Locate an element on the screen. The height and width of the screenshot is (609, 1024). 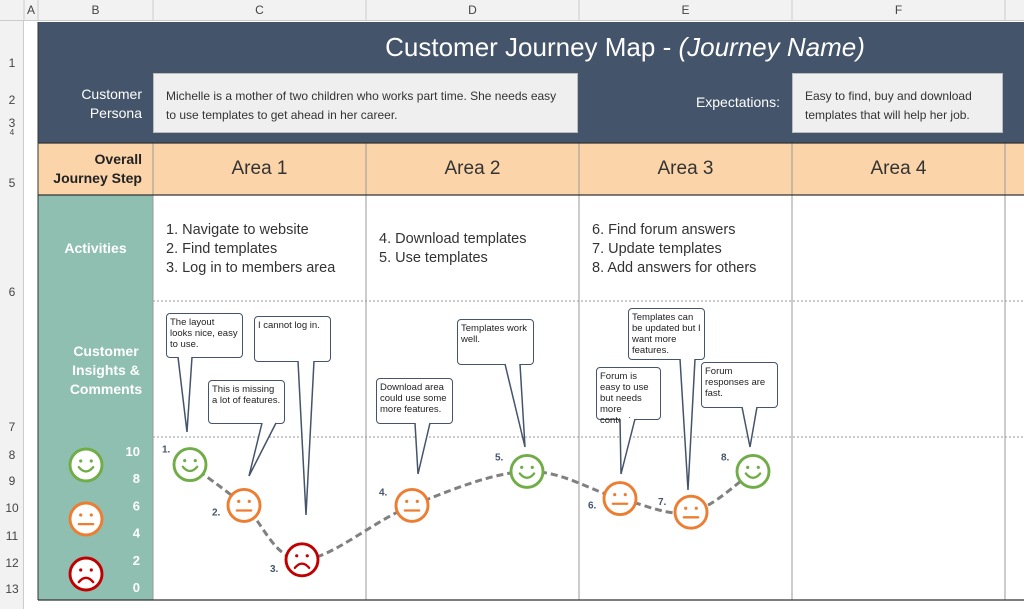
row-header: 1 is located at coordinates (12, 63).